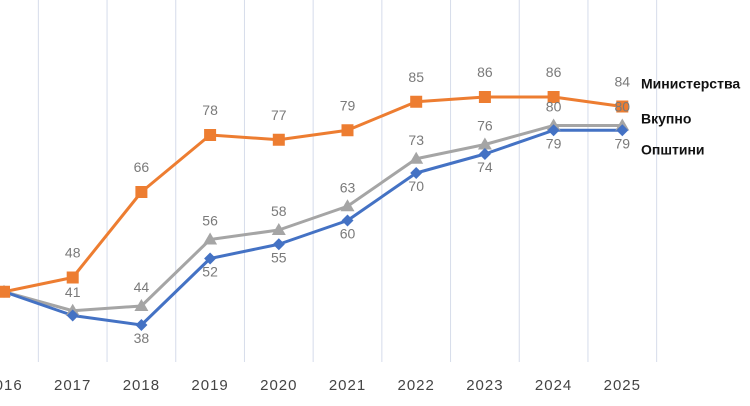 The width and height of the screenshot is (750, 406). Describe the element at coordinates (210, 221) in the screenshot. I see `data-label: 56` at that location.